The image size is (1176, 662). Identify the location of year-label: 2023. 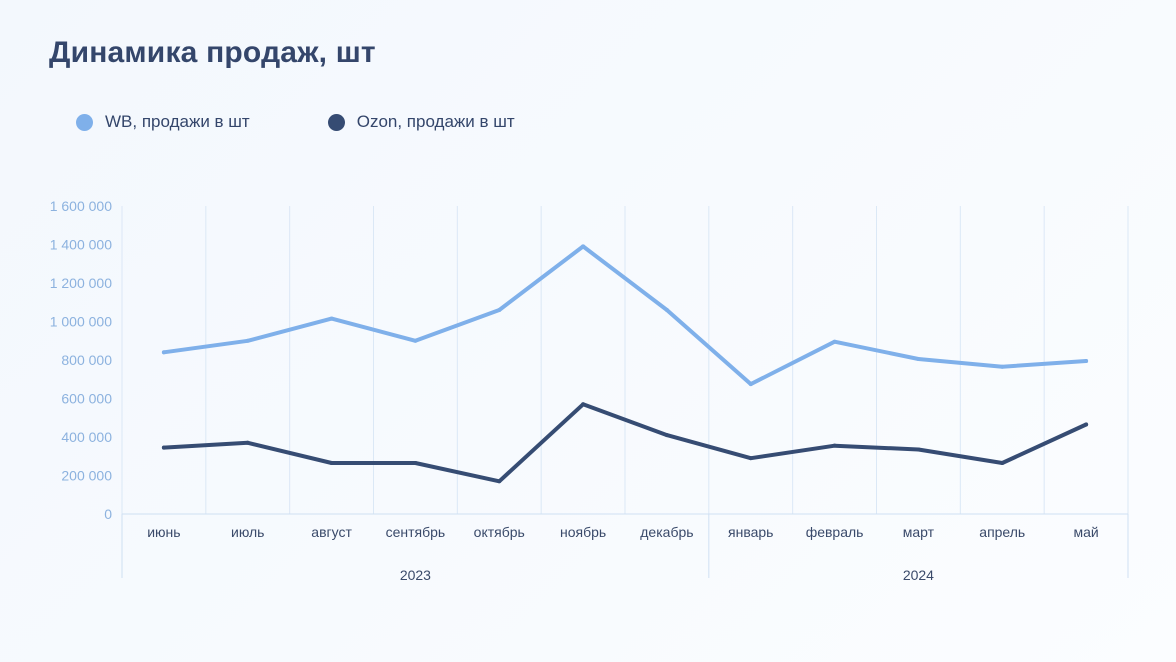
(415, 575).